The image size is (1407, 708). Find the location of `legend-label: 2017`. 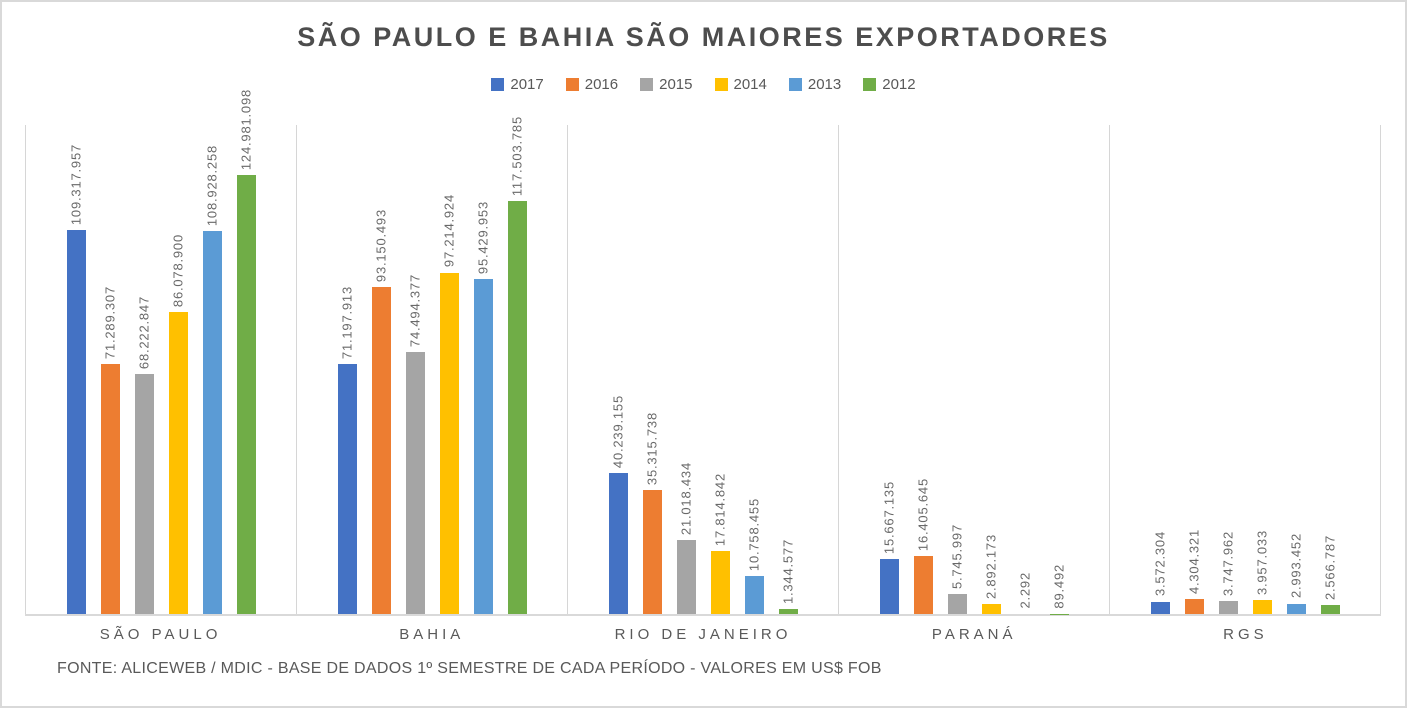

legend-label: 2017 is located at coordinates (527, 84).